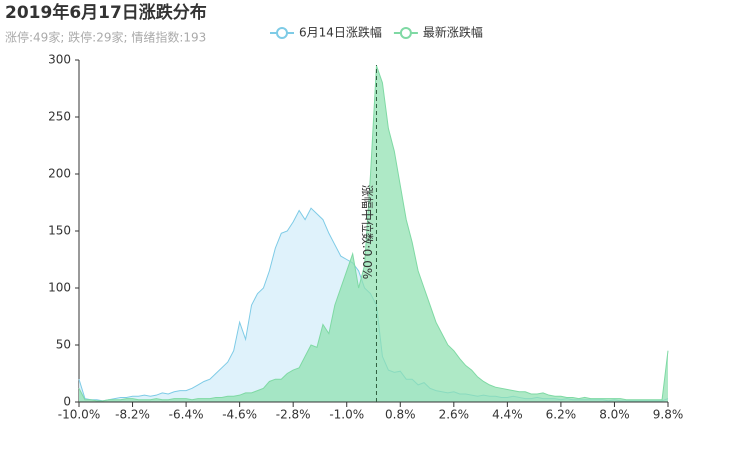 Image resolution: width=750 pixels, height=467 pixels. What do you see at coordinates (507, 415) in the screenshot?
I see `x-tick-label: 4.4%` at bounding box center [507, 415].